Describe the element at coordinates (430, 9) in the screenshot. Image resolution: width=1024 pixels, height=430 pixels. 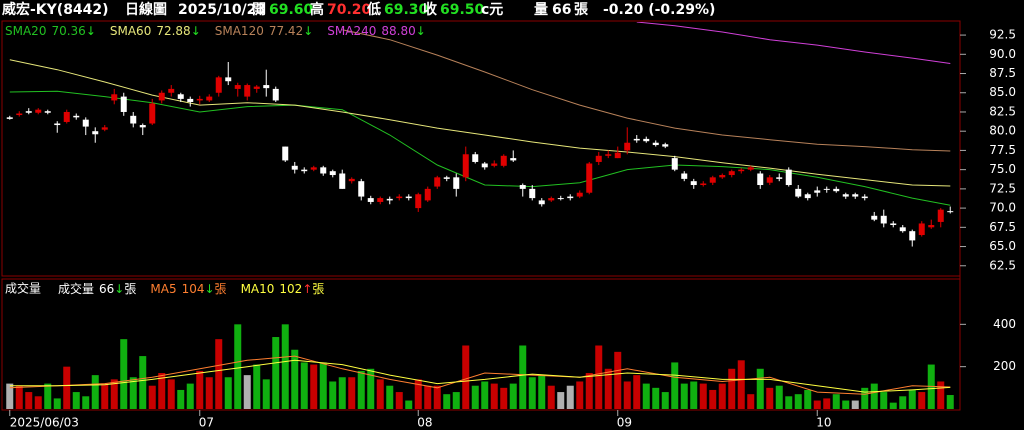
I see `close-label: 收` at that location.